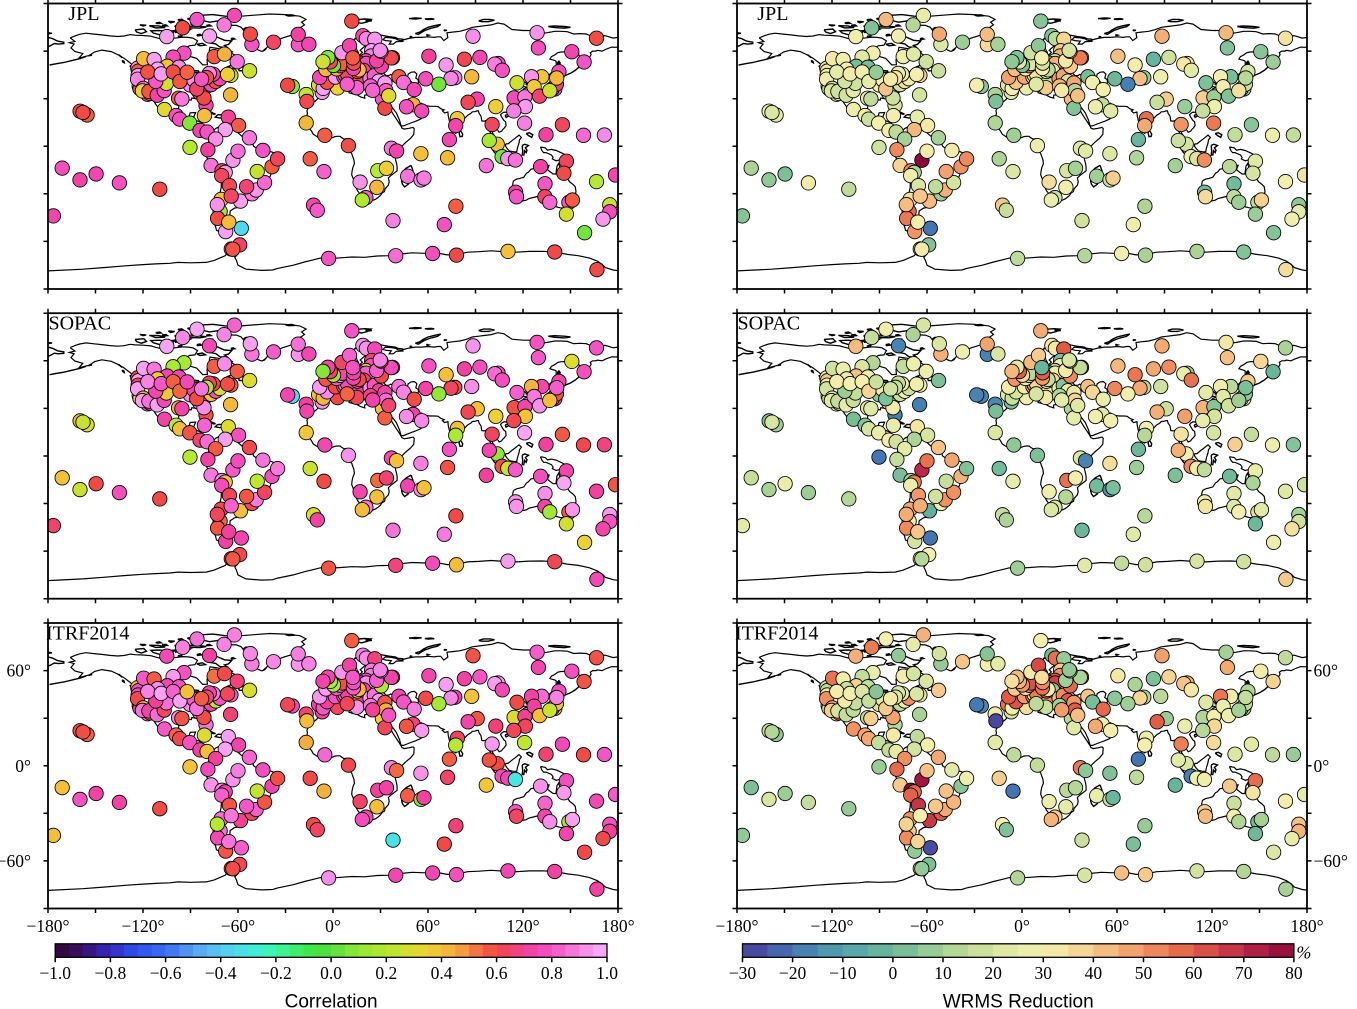 The height and width of the screenshot is (1009, 1357). What do you see at coordinates (1244, 973) in the screenshot?
I see `svg-text: 70` at bounding box center [1244, 973].